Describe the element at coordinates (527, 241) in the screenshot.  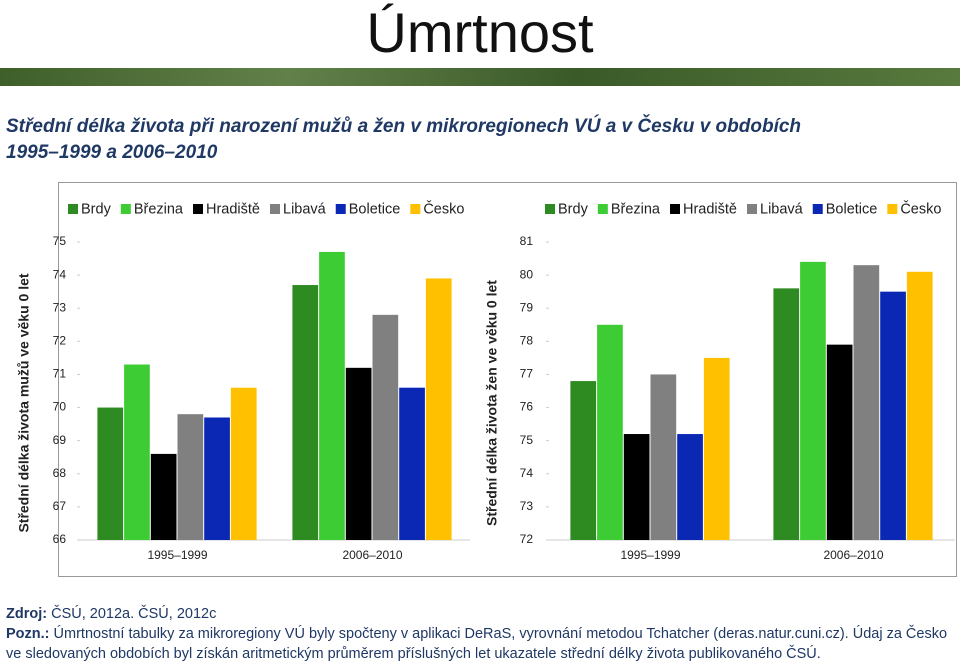
I see `y-tick-label: 81` at that location.